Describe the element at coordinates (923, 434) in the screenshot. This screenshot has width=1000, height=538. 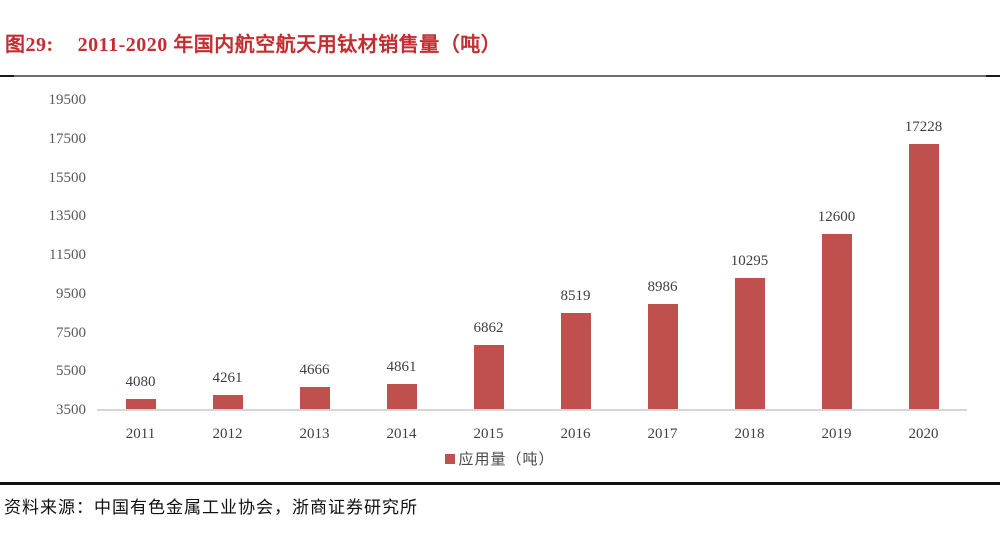
I see `x-tick-label: 2020` at that location.